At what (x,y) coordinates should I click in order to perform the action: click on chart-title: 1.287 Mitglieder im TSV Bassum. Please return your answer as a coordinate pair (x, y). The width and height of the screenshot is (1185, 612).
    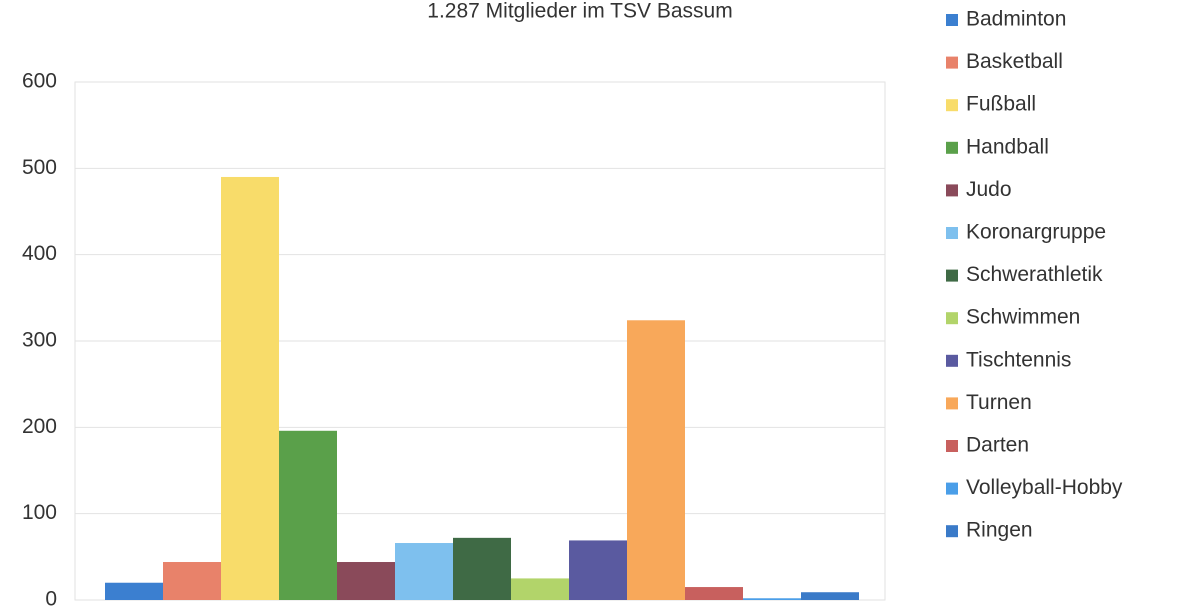
    Looking at the image, I should click on (579, 11).